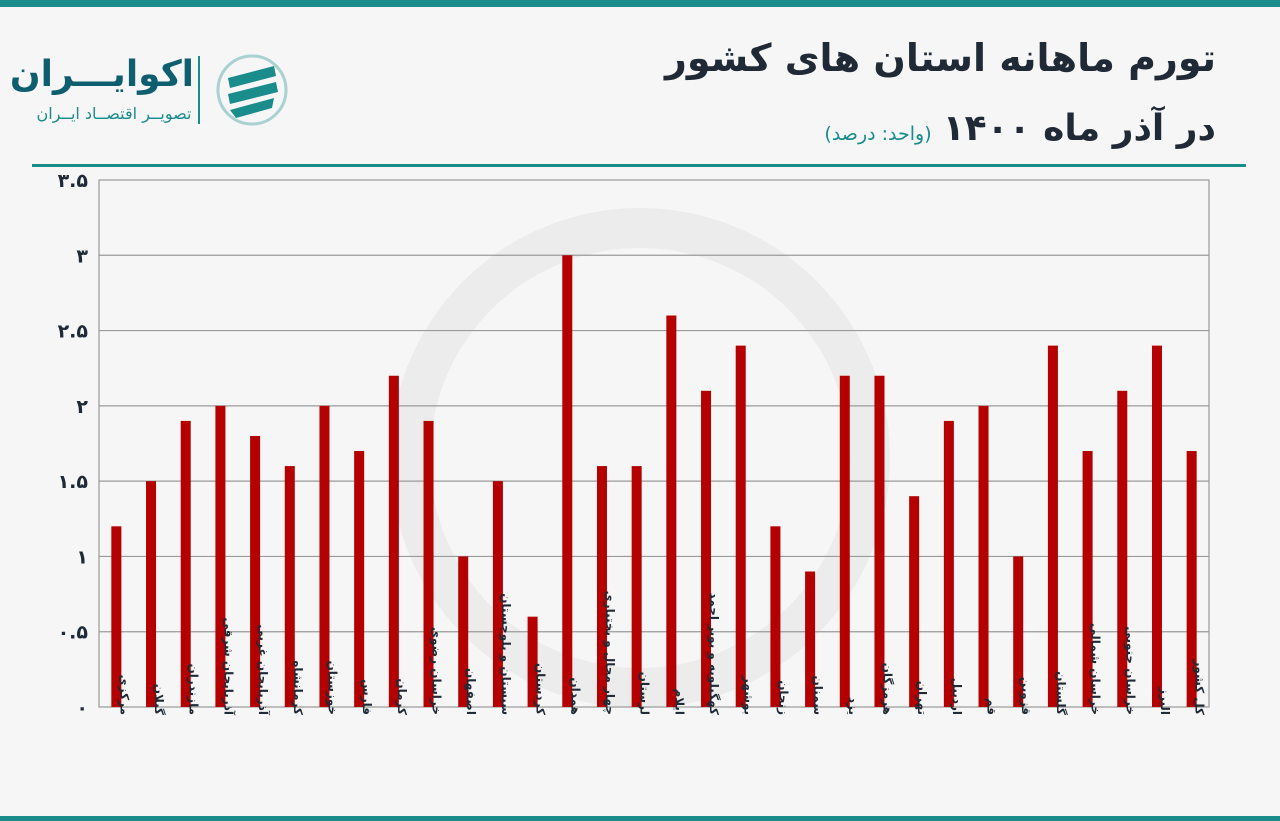  Describe the element at coordinates (73, 633) in the screenshot. I see `y-tick-label: ۰.۵` at that location.